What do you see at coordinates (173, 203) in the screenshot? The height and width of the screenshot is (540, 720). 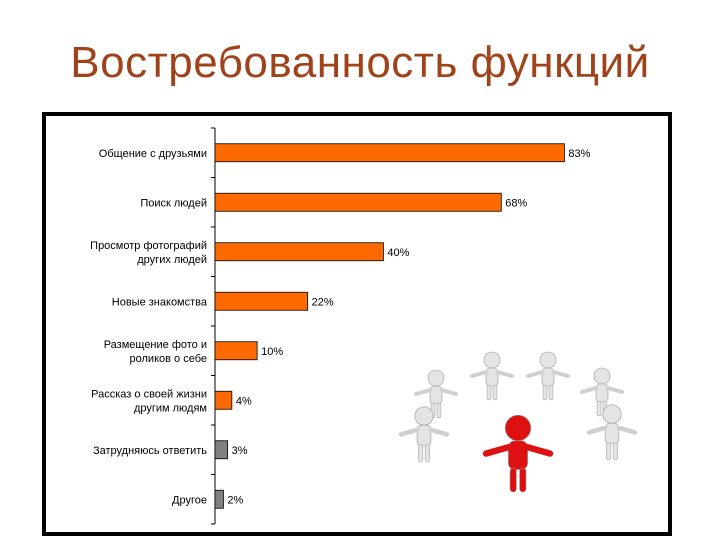 I see `category-label: Поиск людей` at bounding box center [173, 203].